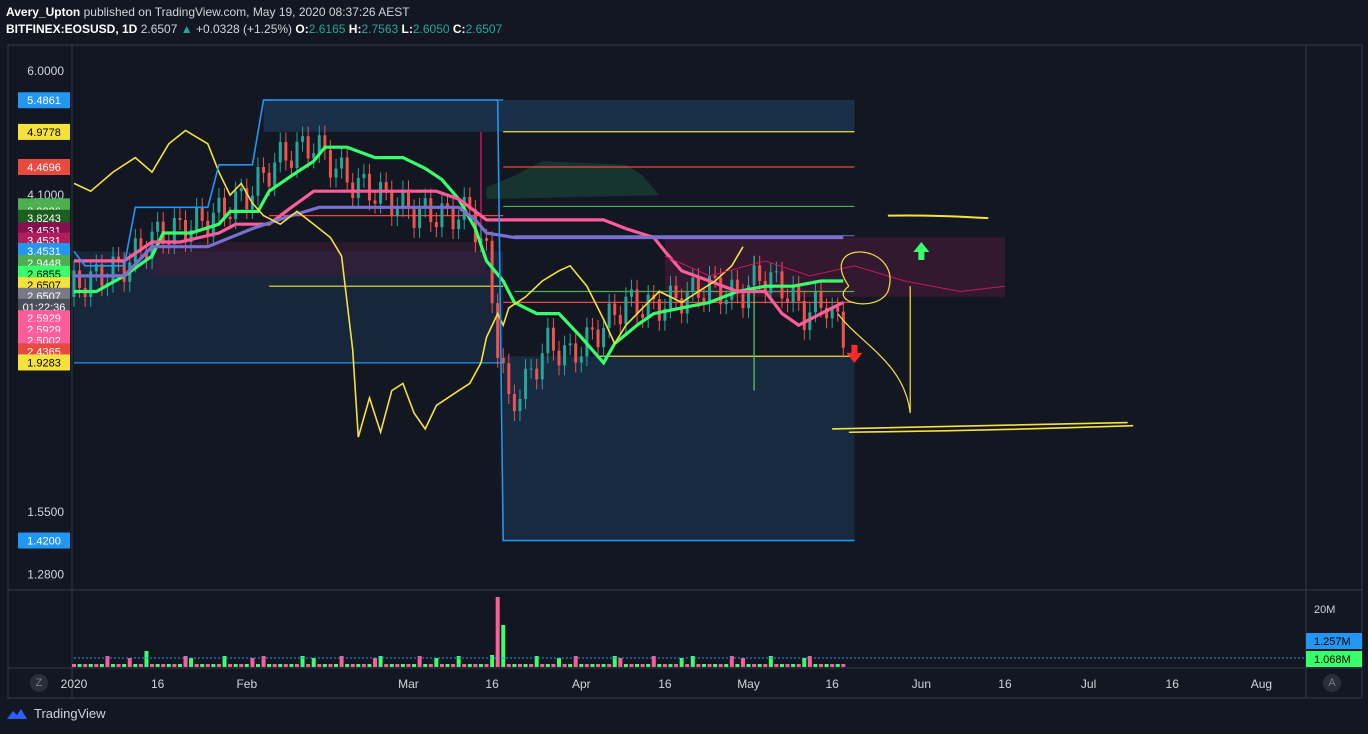 Image resolution: width=1368 pixels, height=734 pixels. I want to click on log-scale-z-button: Z, so click(39, 683).